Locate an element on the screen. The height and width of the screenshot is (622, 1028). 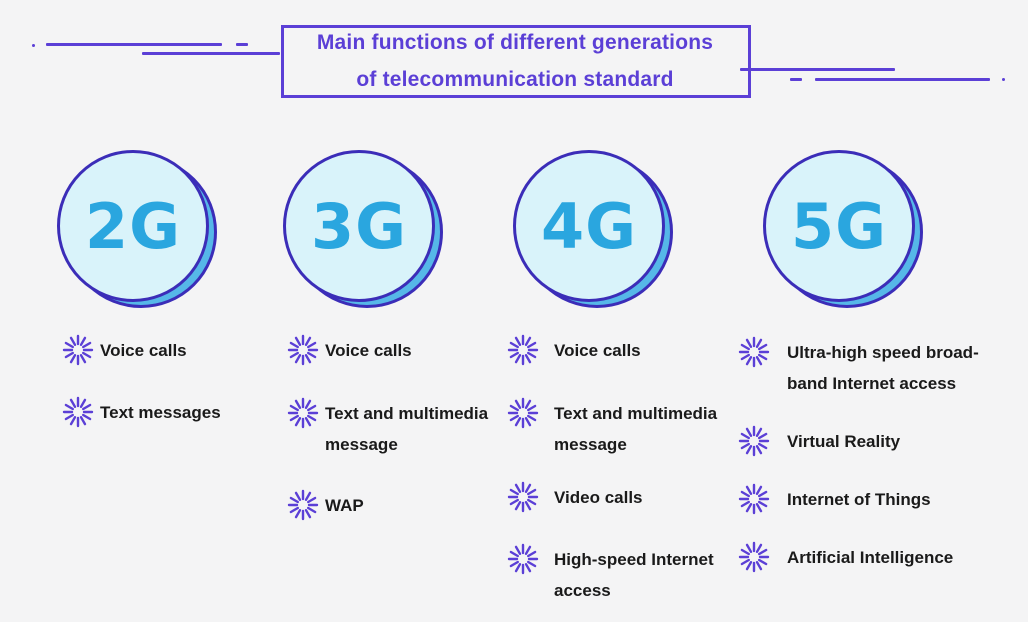
item-text: Virtual Reality is located at coordinates (844, 441).